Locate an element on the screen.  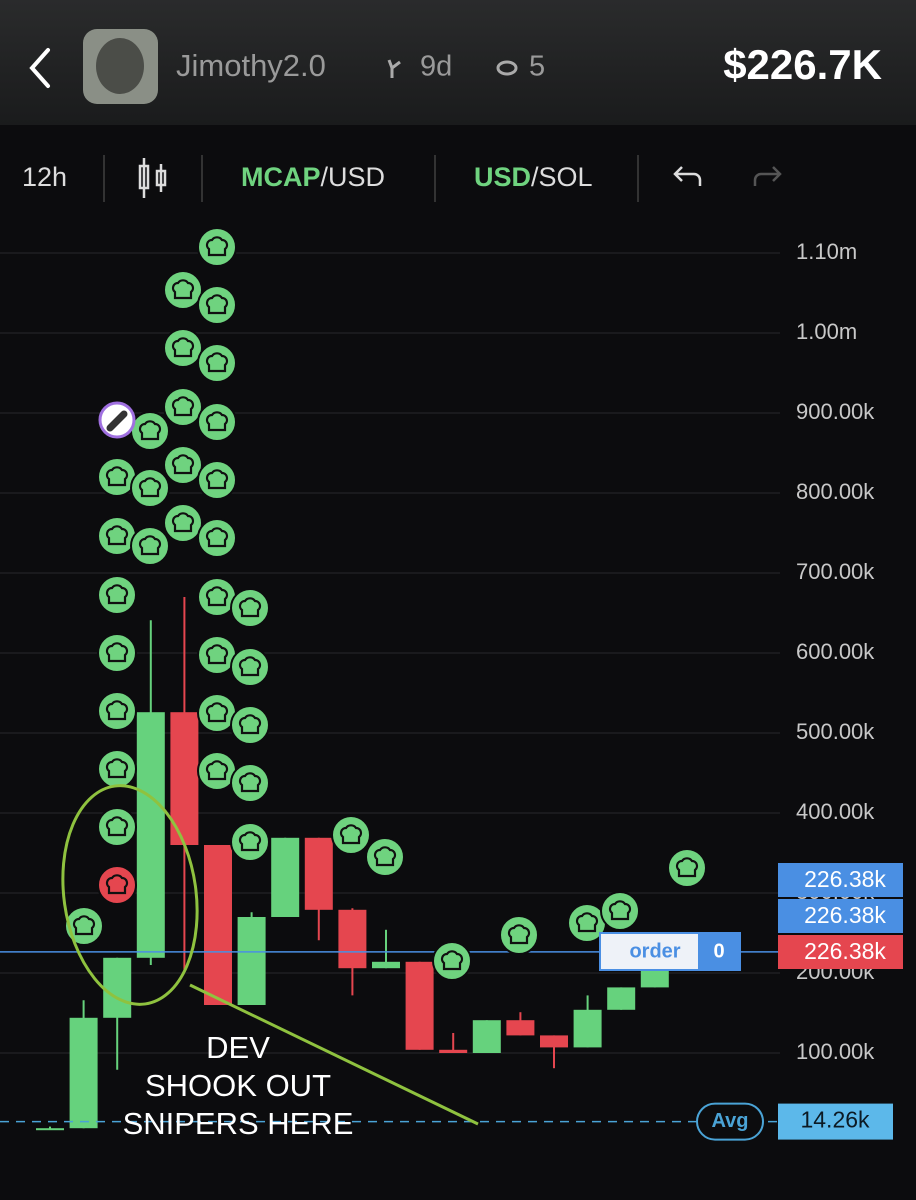
annotation-text: SNIPERS HERE is located at coordinates (238, 1123).